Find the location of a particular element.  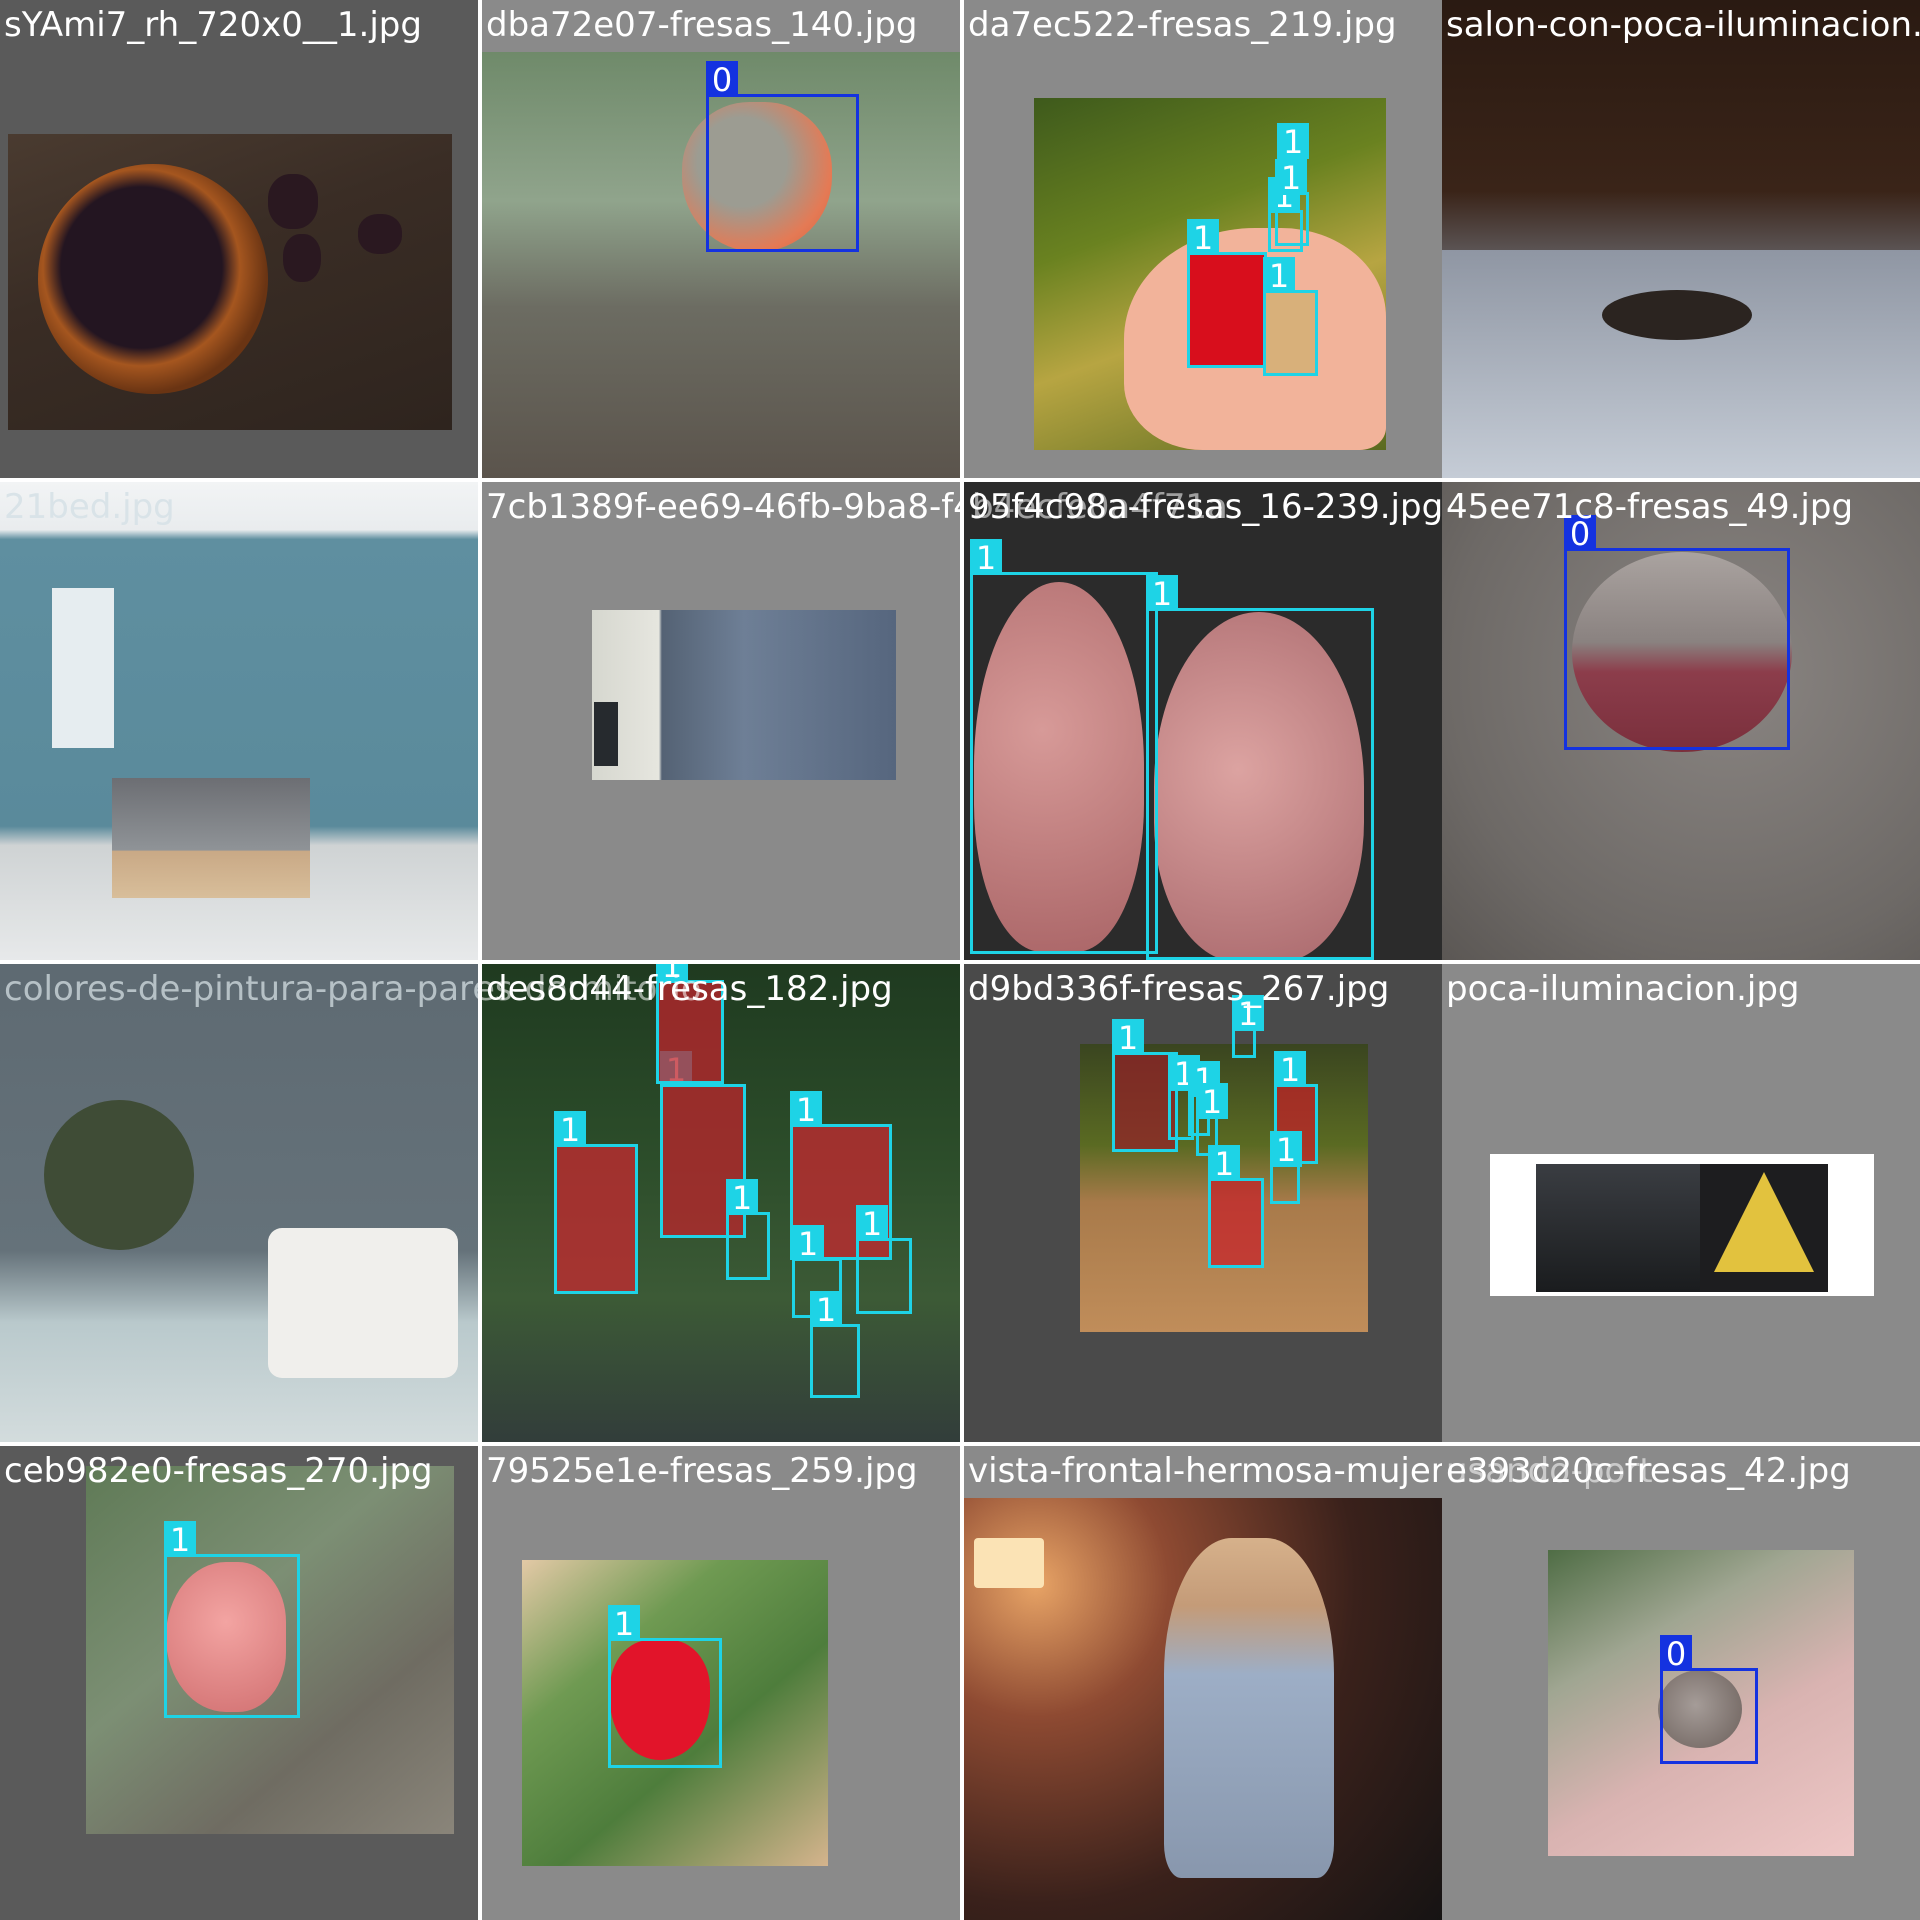

plant-shape is located at coordinates (119, 1175).